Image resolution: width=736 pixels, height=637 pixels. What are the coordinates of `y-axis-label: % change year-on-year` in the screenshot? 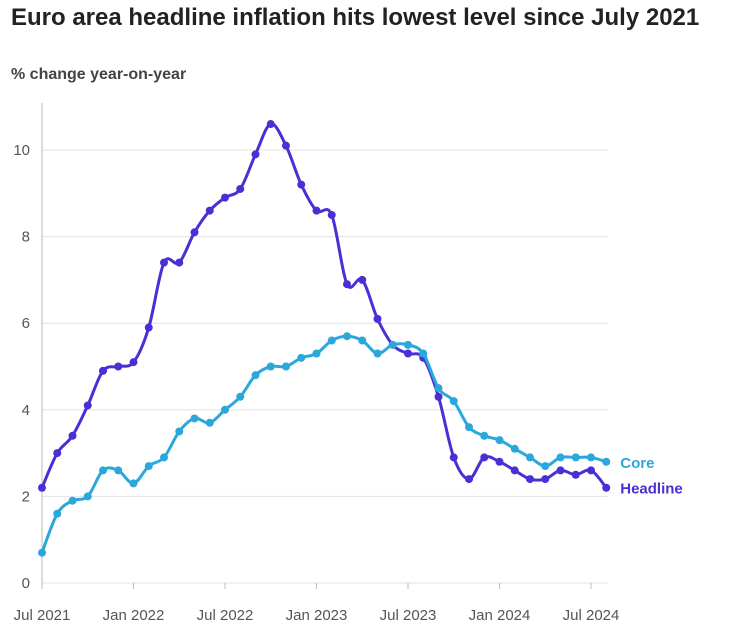 It's located at (99, 74).